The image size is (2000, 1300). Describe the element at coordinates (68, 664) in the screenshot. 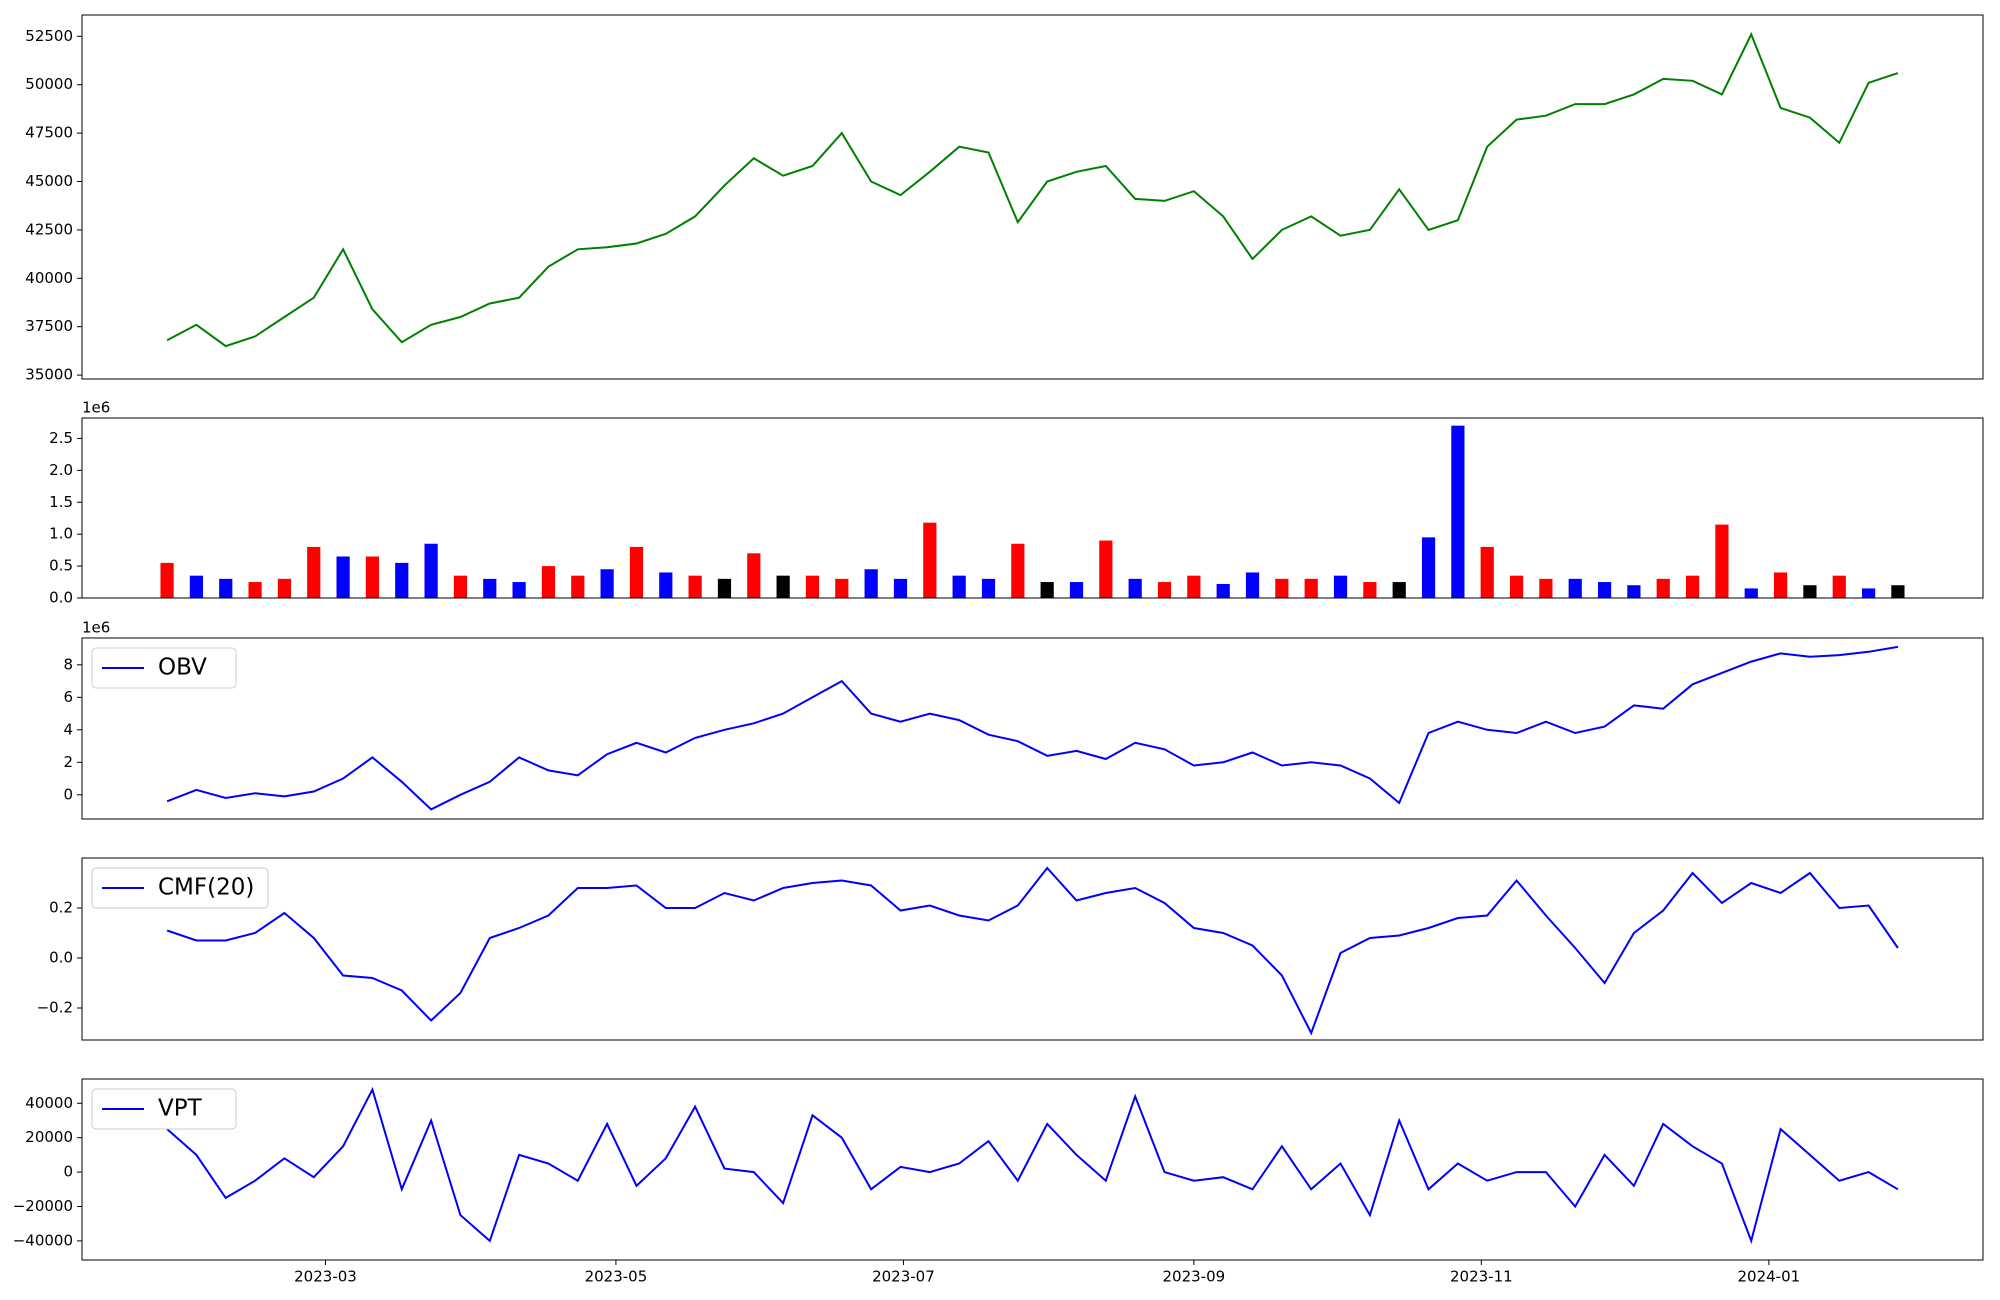

I see `y-tick-label: 8` at that location.